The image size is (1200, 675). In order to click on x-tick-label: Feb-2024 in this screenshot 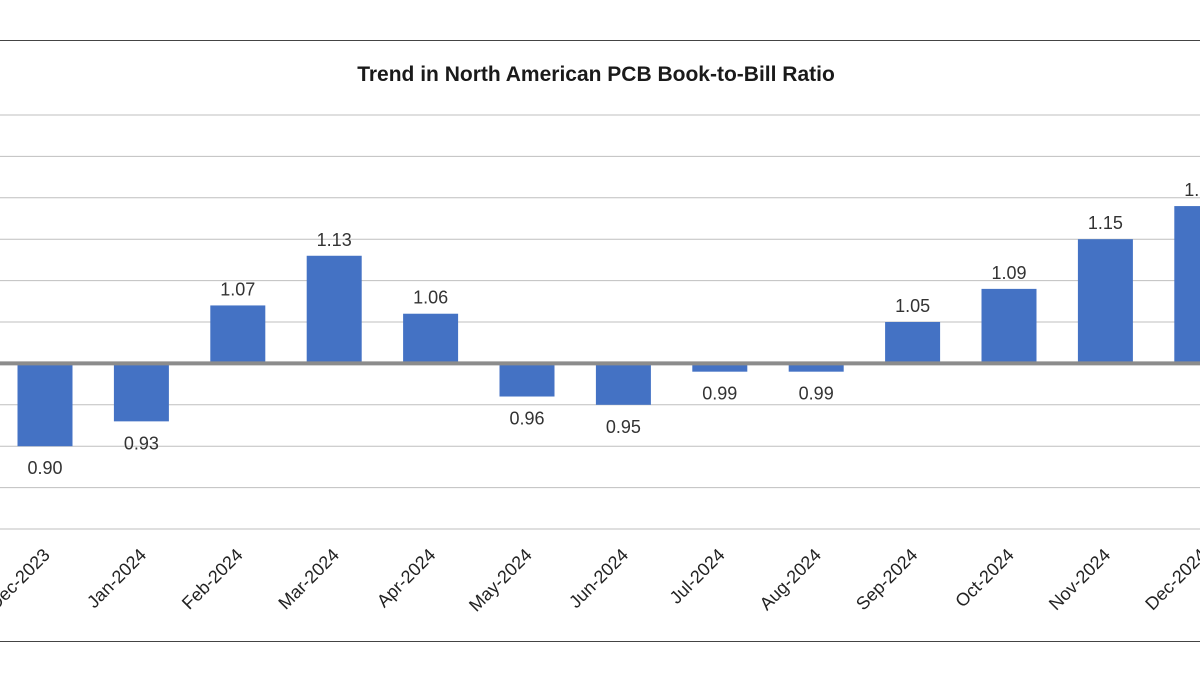, I will do `click(212, 579)`.